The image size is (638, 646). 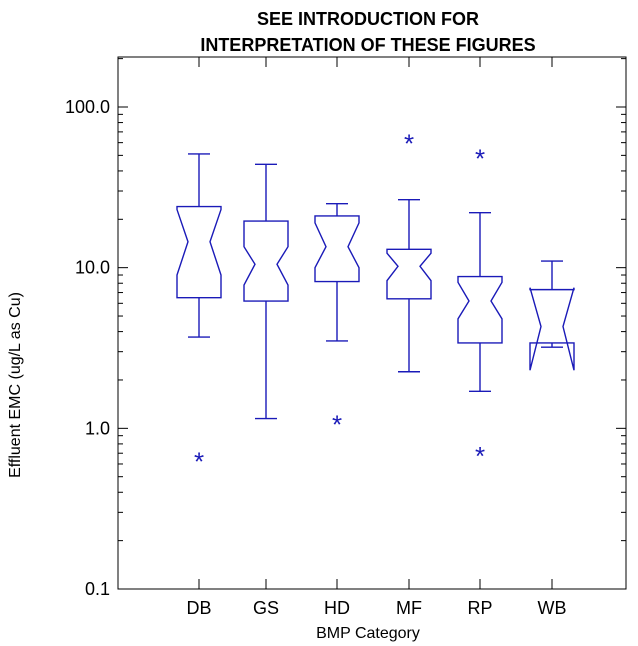 I want to click on y-tick-label: 10.0, so click(x=92, y=268).